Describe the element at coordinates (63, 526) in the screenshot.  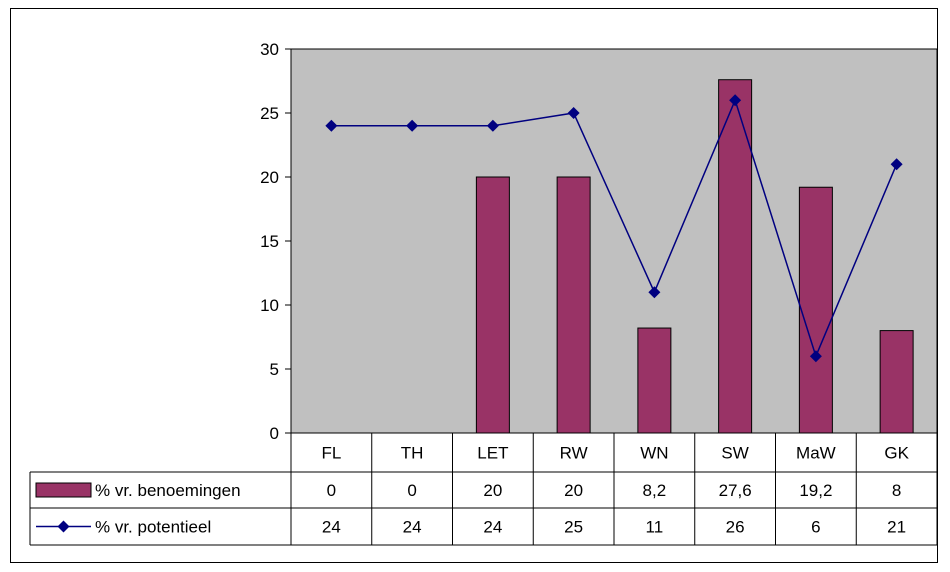
I see `legend-key-marker` at that location.